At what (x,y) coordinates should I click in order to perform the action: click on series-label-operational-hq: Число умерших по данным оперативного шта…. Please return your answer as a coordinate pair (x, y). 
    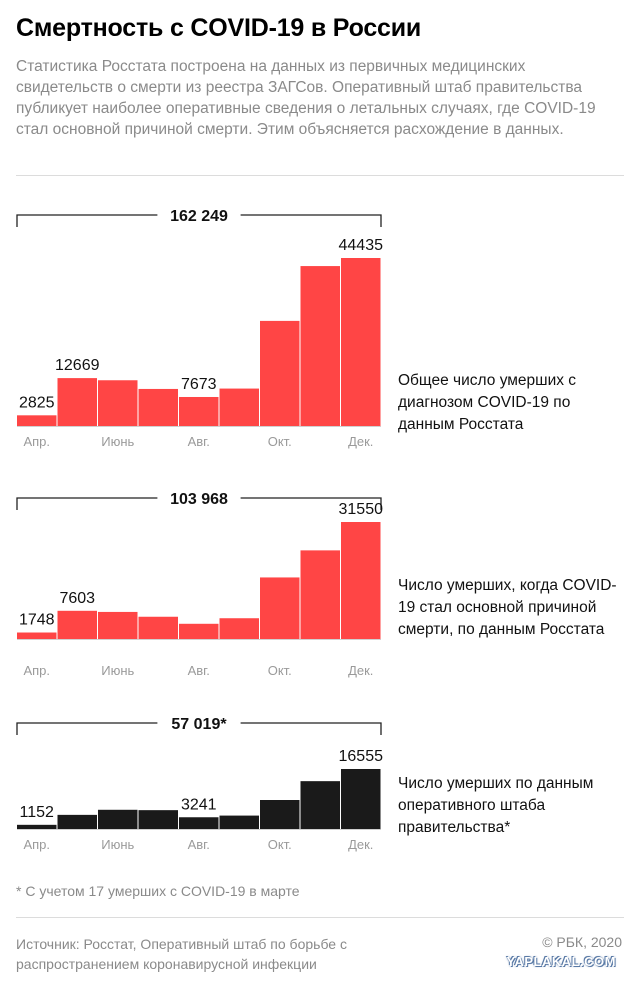
    Looking at the image, I should click on (496, 805).